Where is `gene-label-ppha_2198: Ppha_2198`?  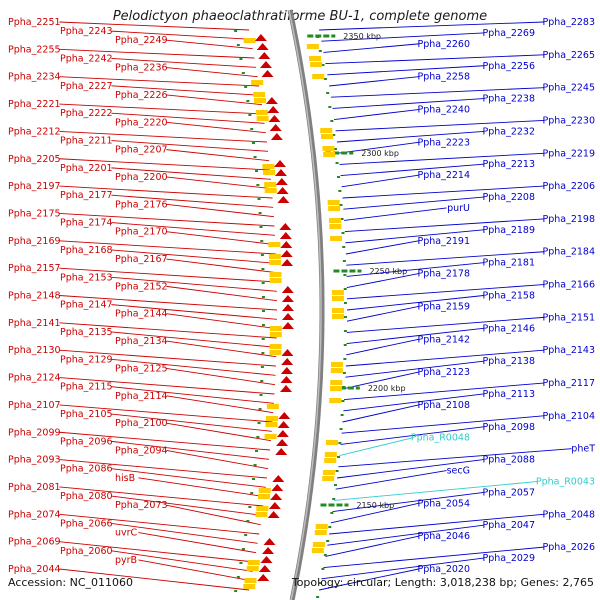 gene-label-ppha_2198: Ppha_2198 is located at coordinates (568, 219).